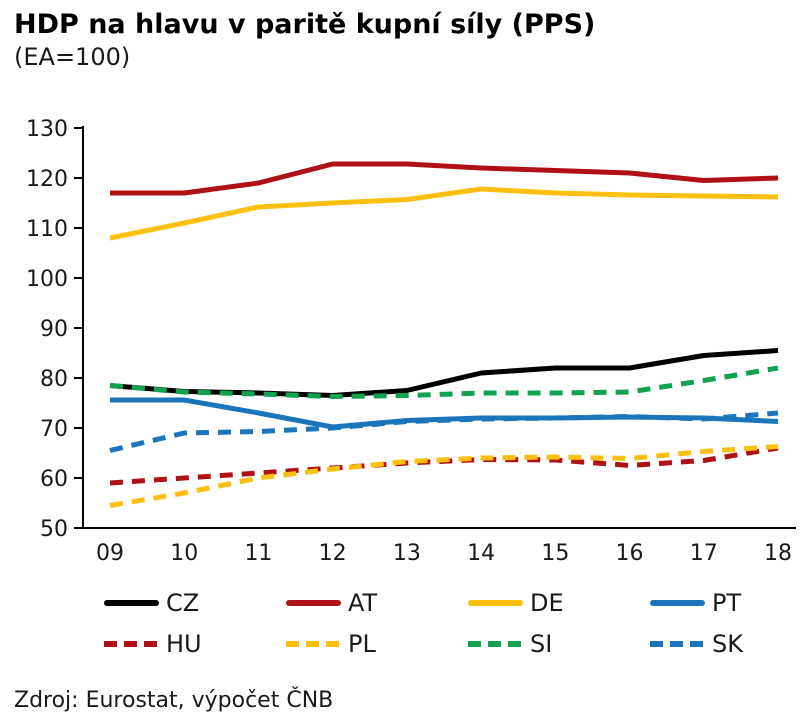  What do you see at coordinates (778, 553) in the screenshot?
I see `x-tick-label: 18` at bounding box center [778, 553].